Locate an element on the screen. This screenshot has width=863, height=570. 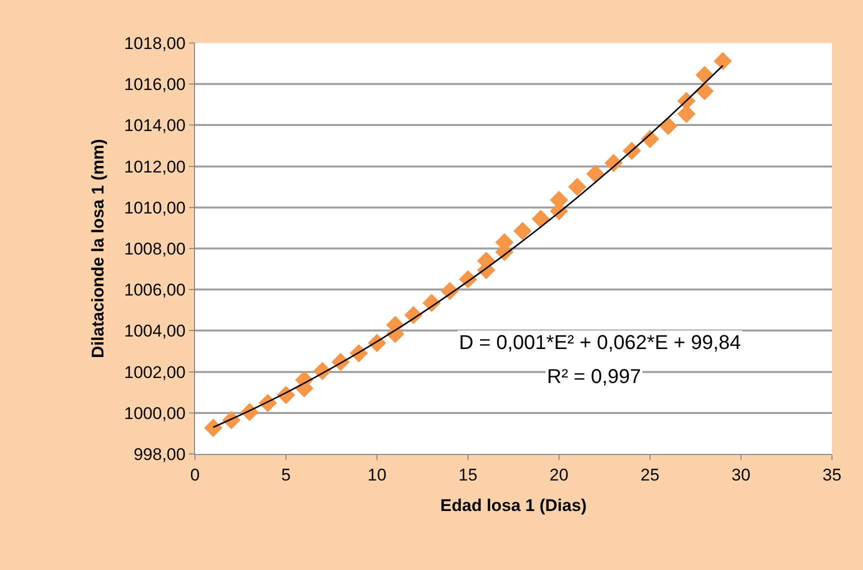
y-tick-label: 1004,00 is located at coordinates (155, 331).